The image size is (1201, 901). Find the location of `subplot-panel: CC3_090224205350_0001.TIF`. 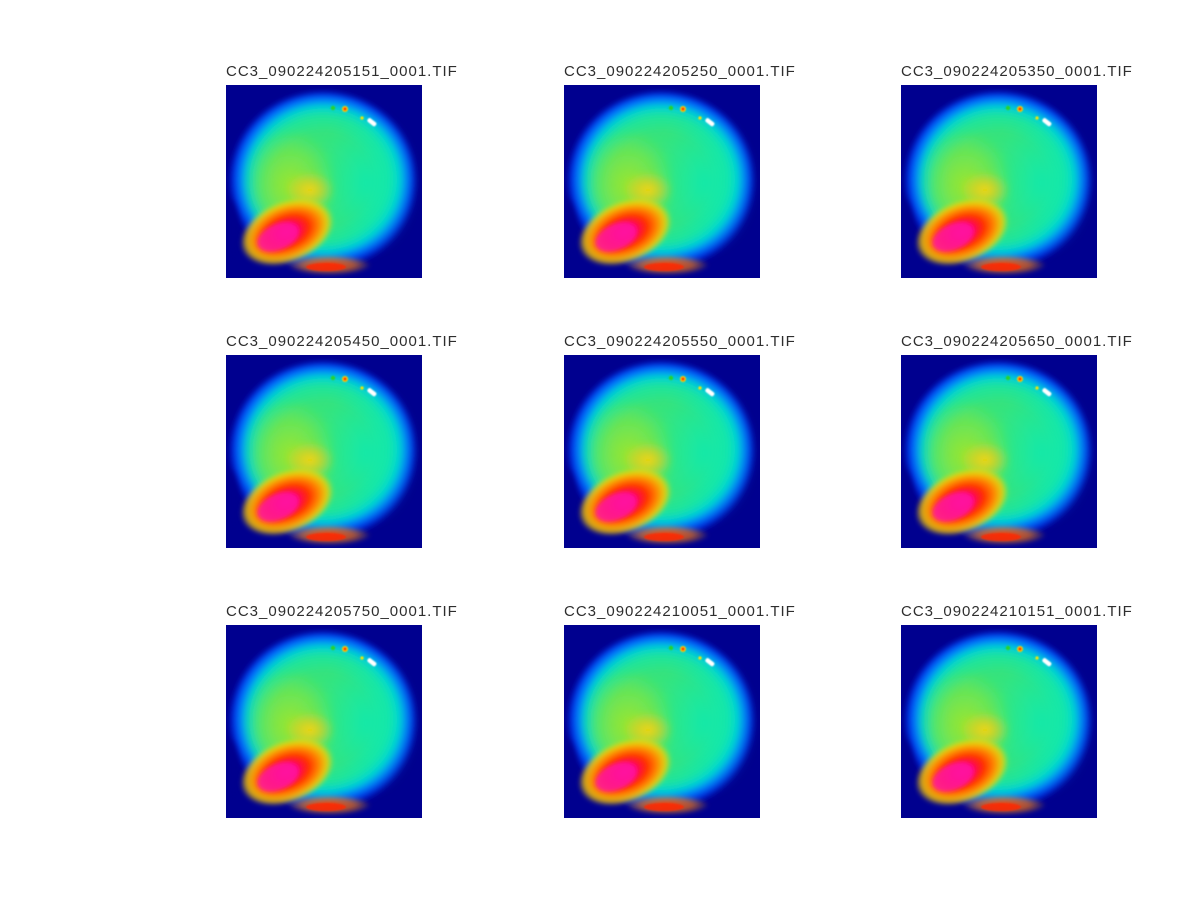

subplot-panel: CC3_090224205350_0001.TIF is located at coordinates (1017, 170).